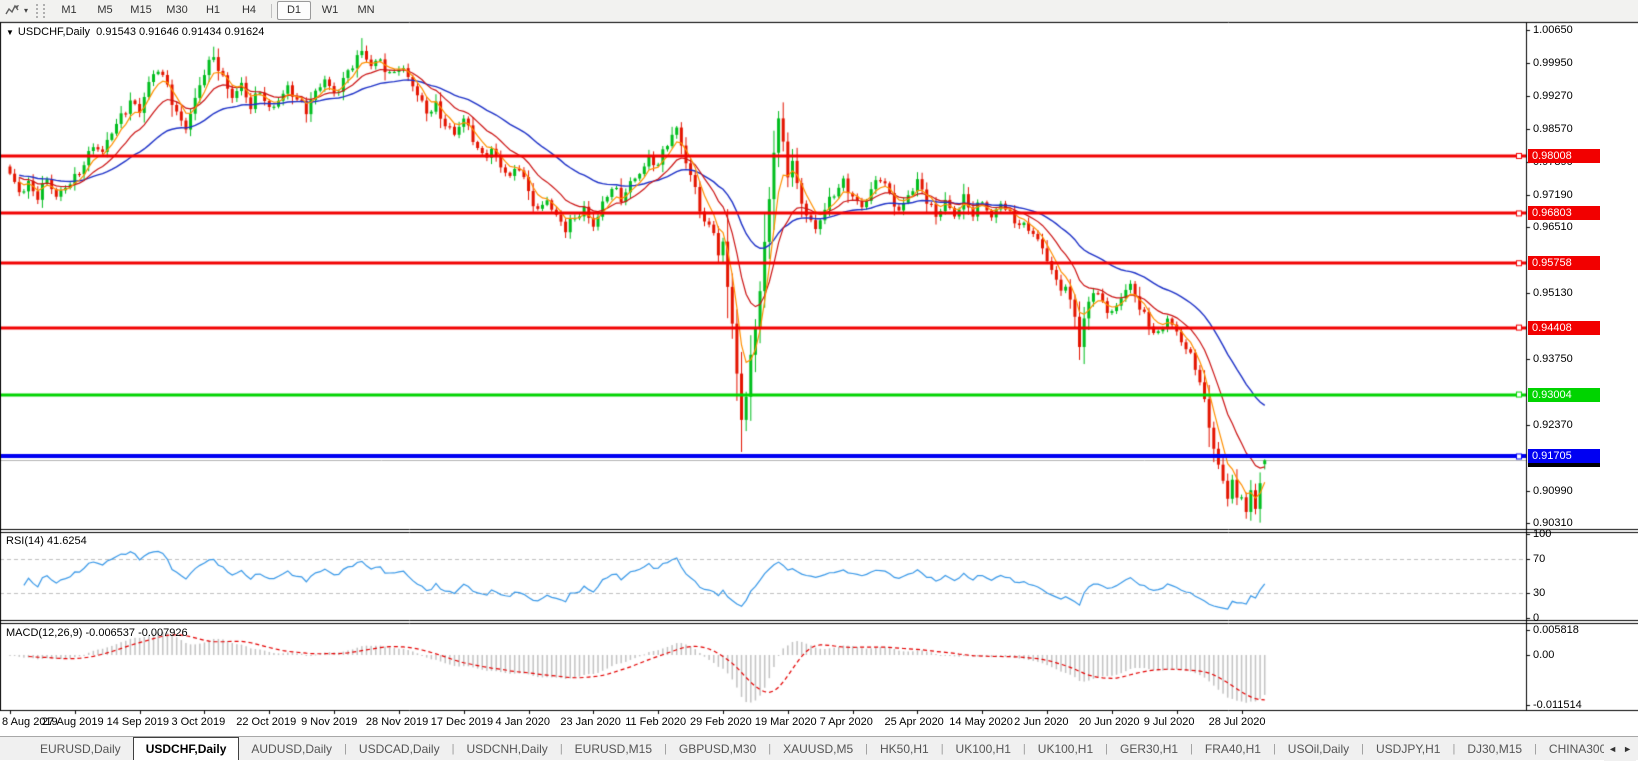 This screenshot has height=761, width=1638. What do you see at coordinates (180, 32) in the screenshot?
I see `chart-ohlc-values: 0.91543 0.91646 0.91434 0.91624` at bounding box center [180, 32].